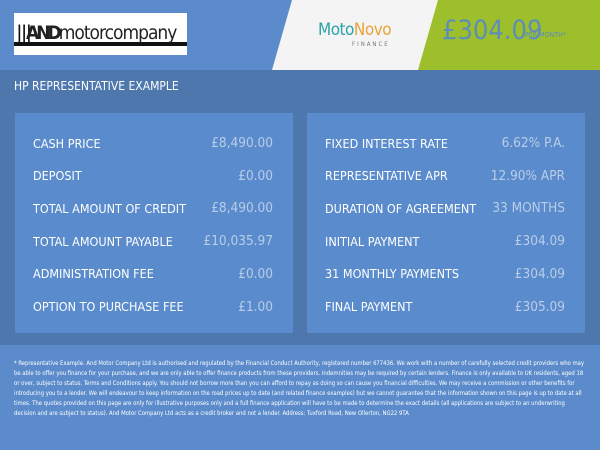  What do you see at coordinates (336, 30) in the screenshot?
I see `brand-moto: Moto` at bounding box center [336, 30].